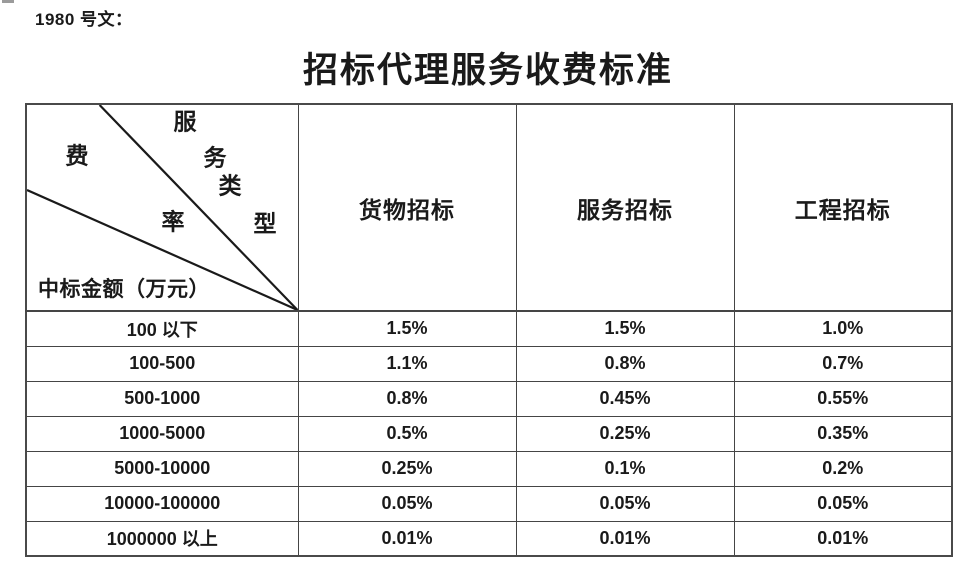  I want to click on diagonal-header-cell: 费 率 服 务 类 型 中标金额（万元）, so click(162, 207).